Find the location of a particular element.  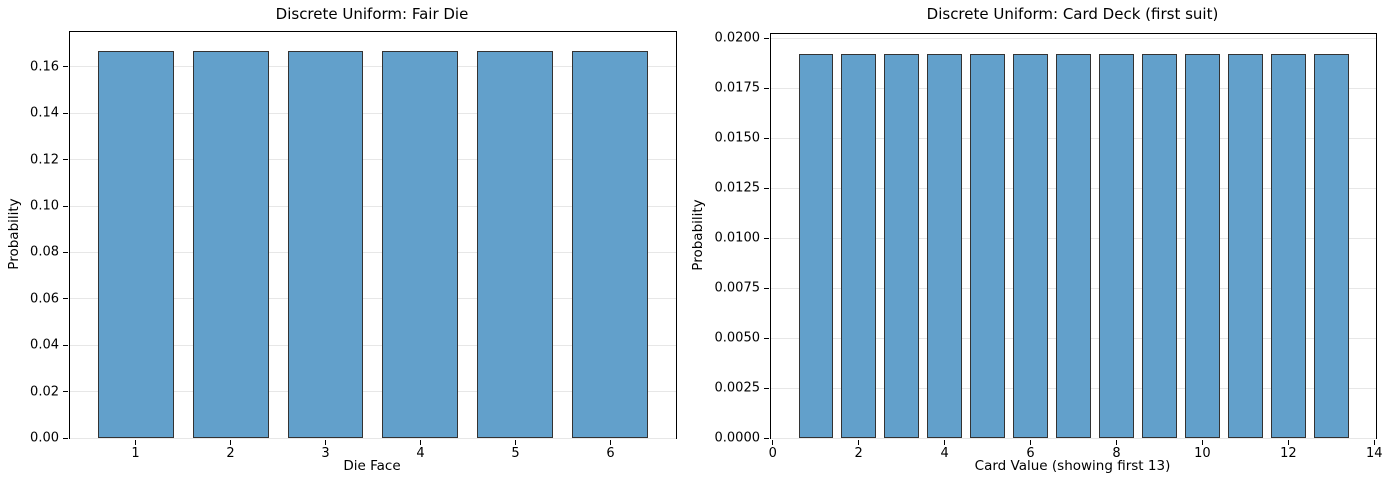

y-tick-label: 0.0175 is located at coordinates (737, 88).